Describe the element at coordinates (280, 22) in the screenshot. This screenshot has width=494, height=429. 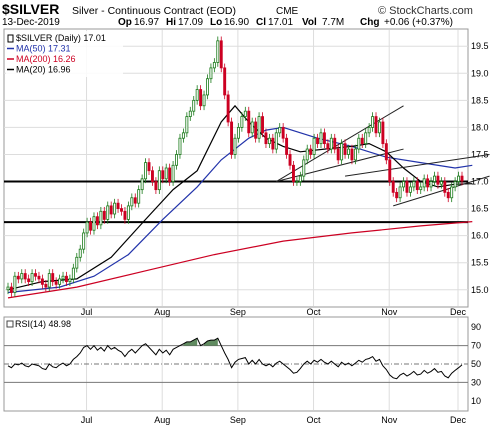
I see `close-value: 17.01` at that location.